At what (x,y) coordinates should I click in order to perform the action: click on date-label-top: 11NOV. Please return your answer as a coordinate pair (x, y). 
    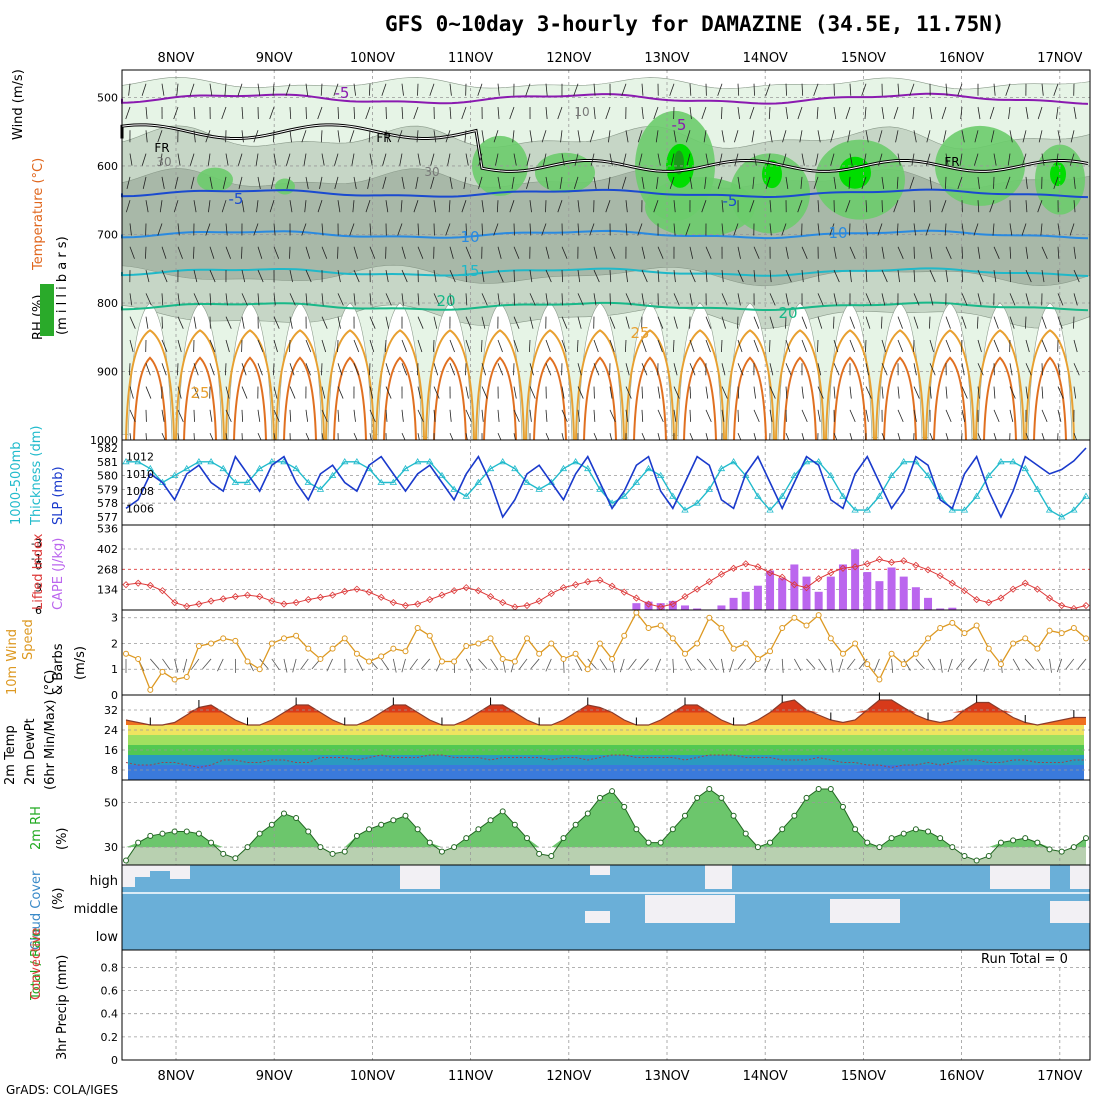
    Looking at the image, I should click on (470, 58).